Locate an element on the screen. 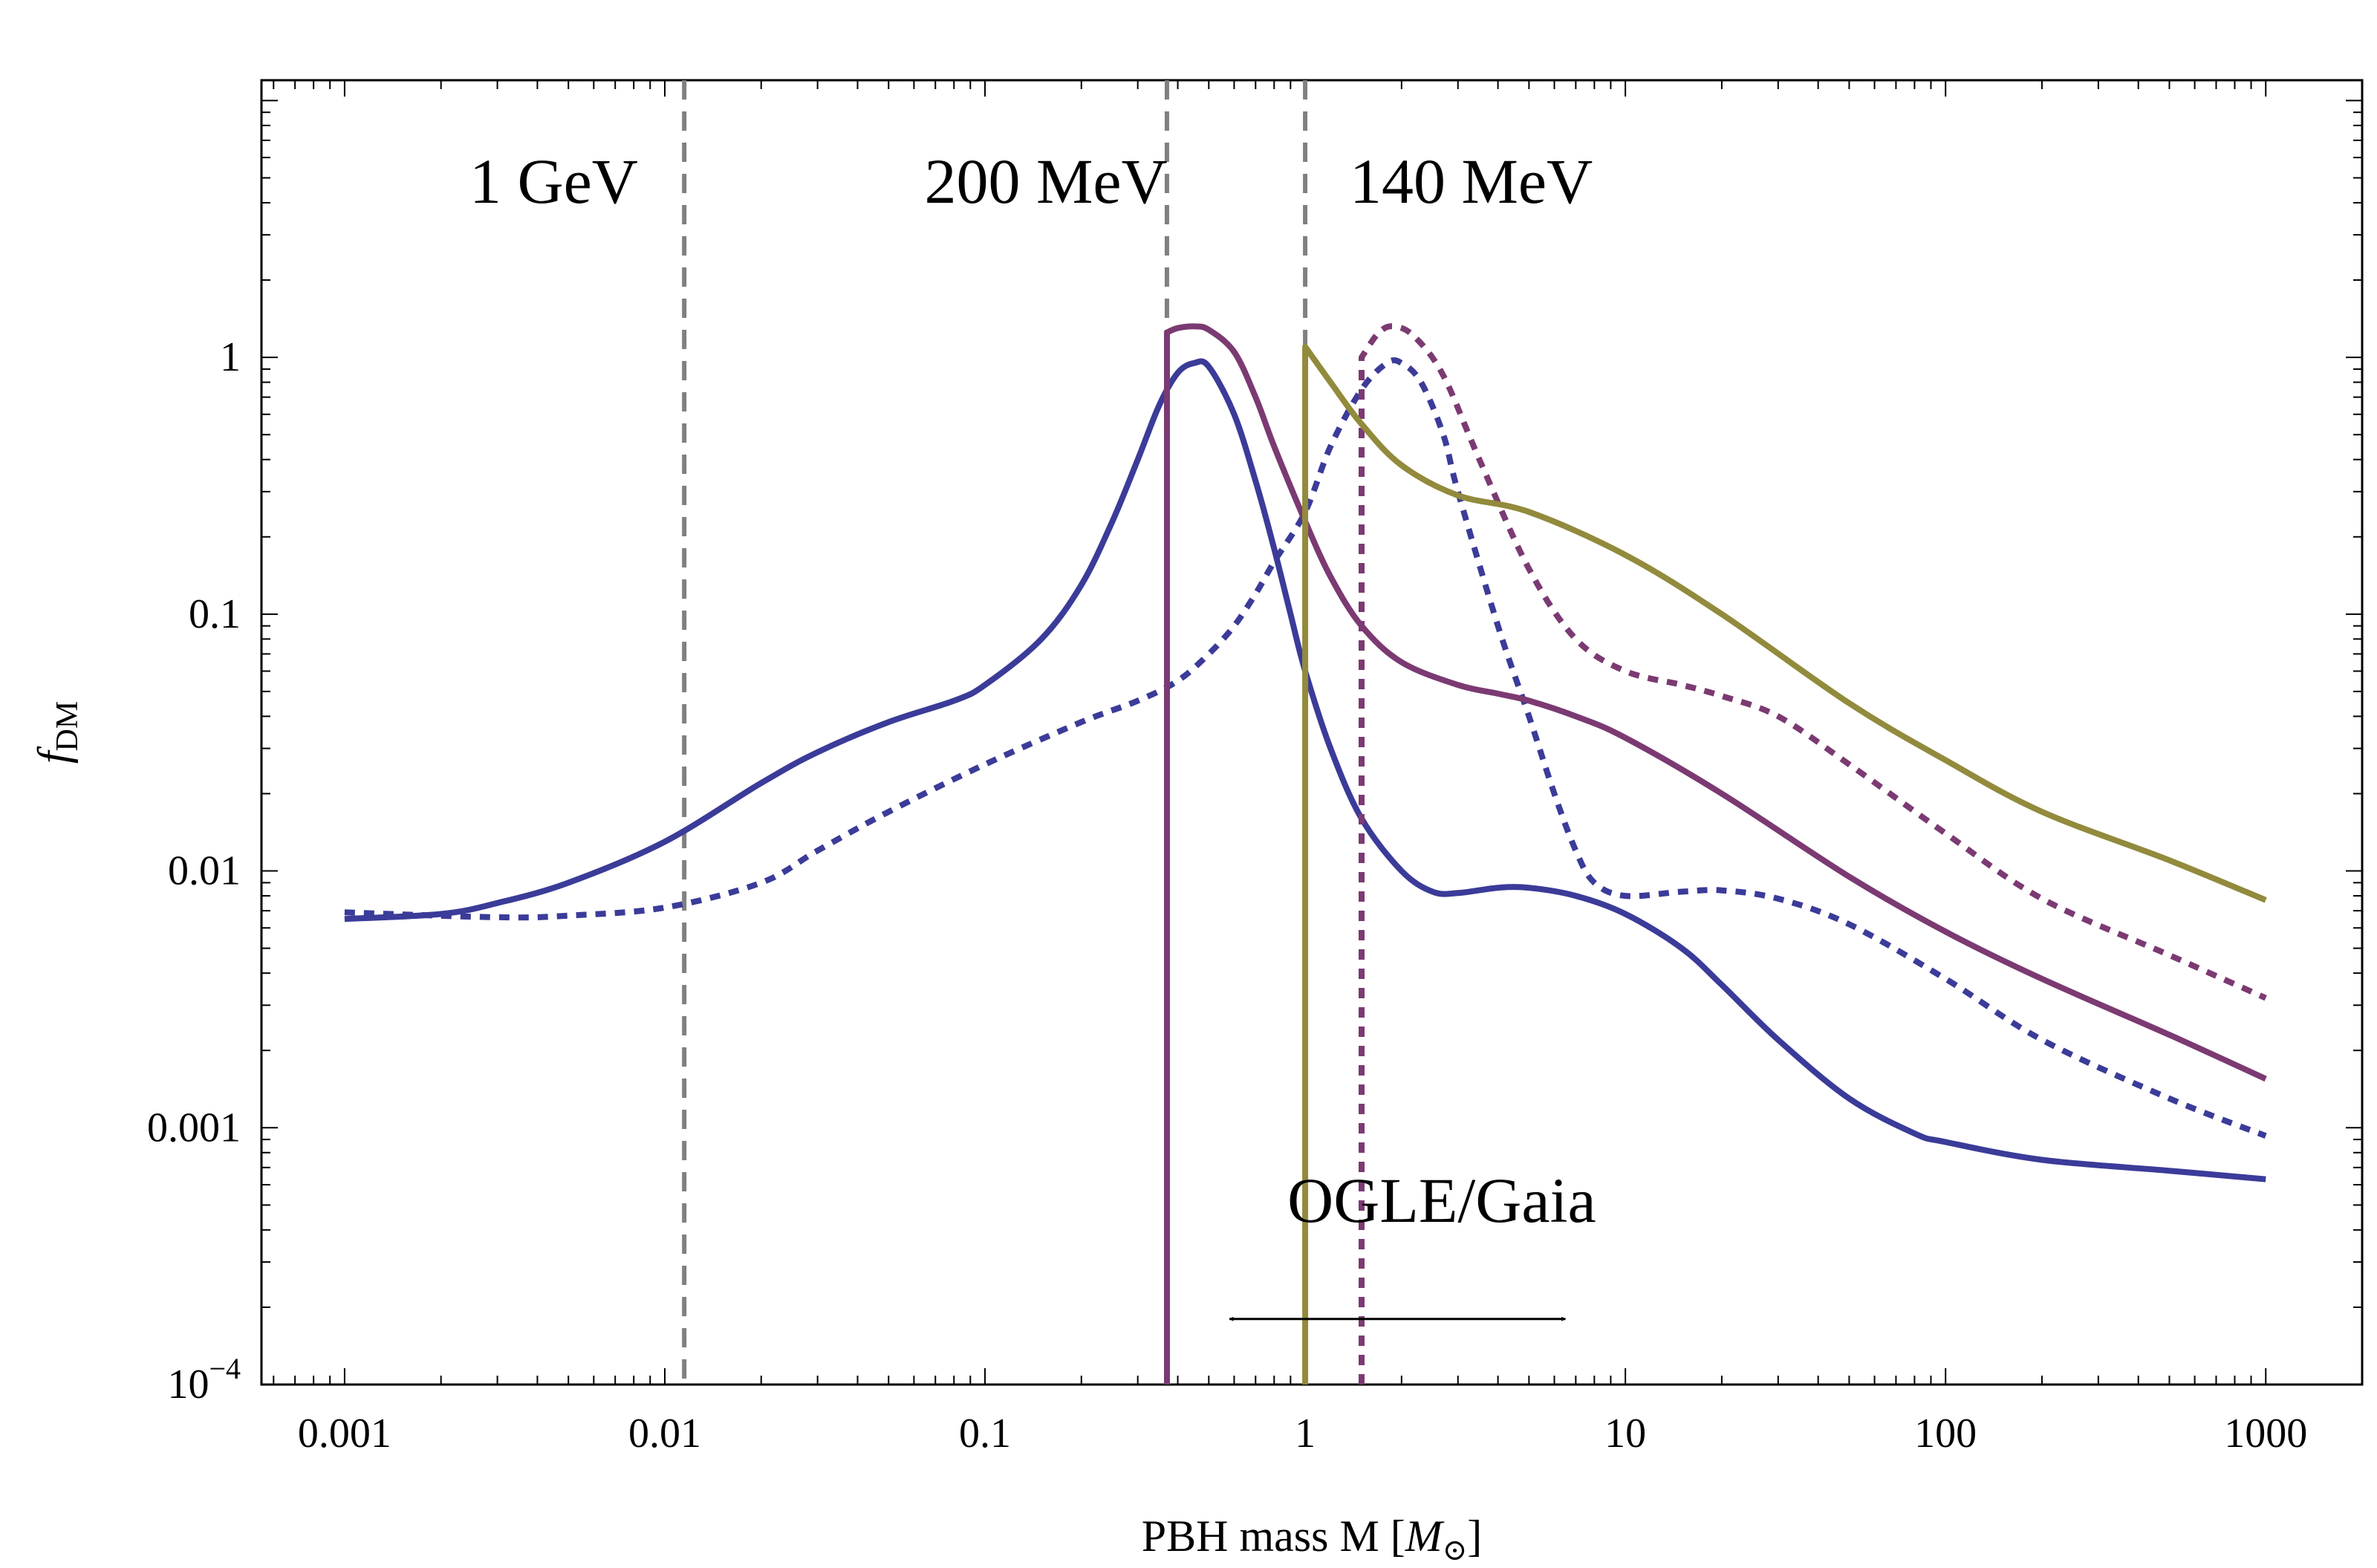 Image resolution: width=2377 pixels, height=1568 pixels. y-tick-label: 10−4 is located at coordinates (204, 1380).